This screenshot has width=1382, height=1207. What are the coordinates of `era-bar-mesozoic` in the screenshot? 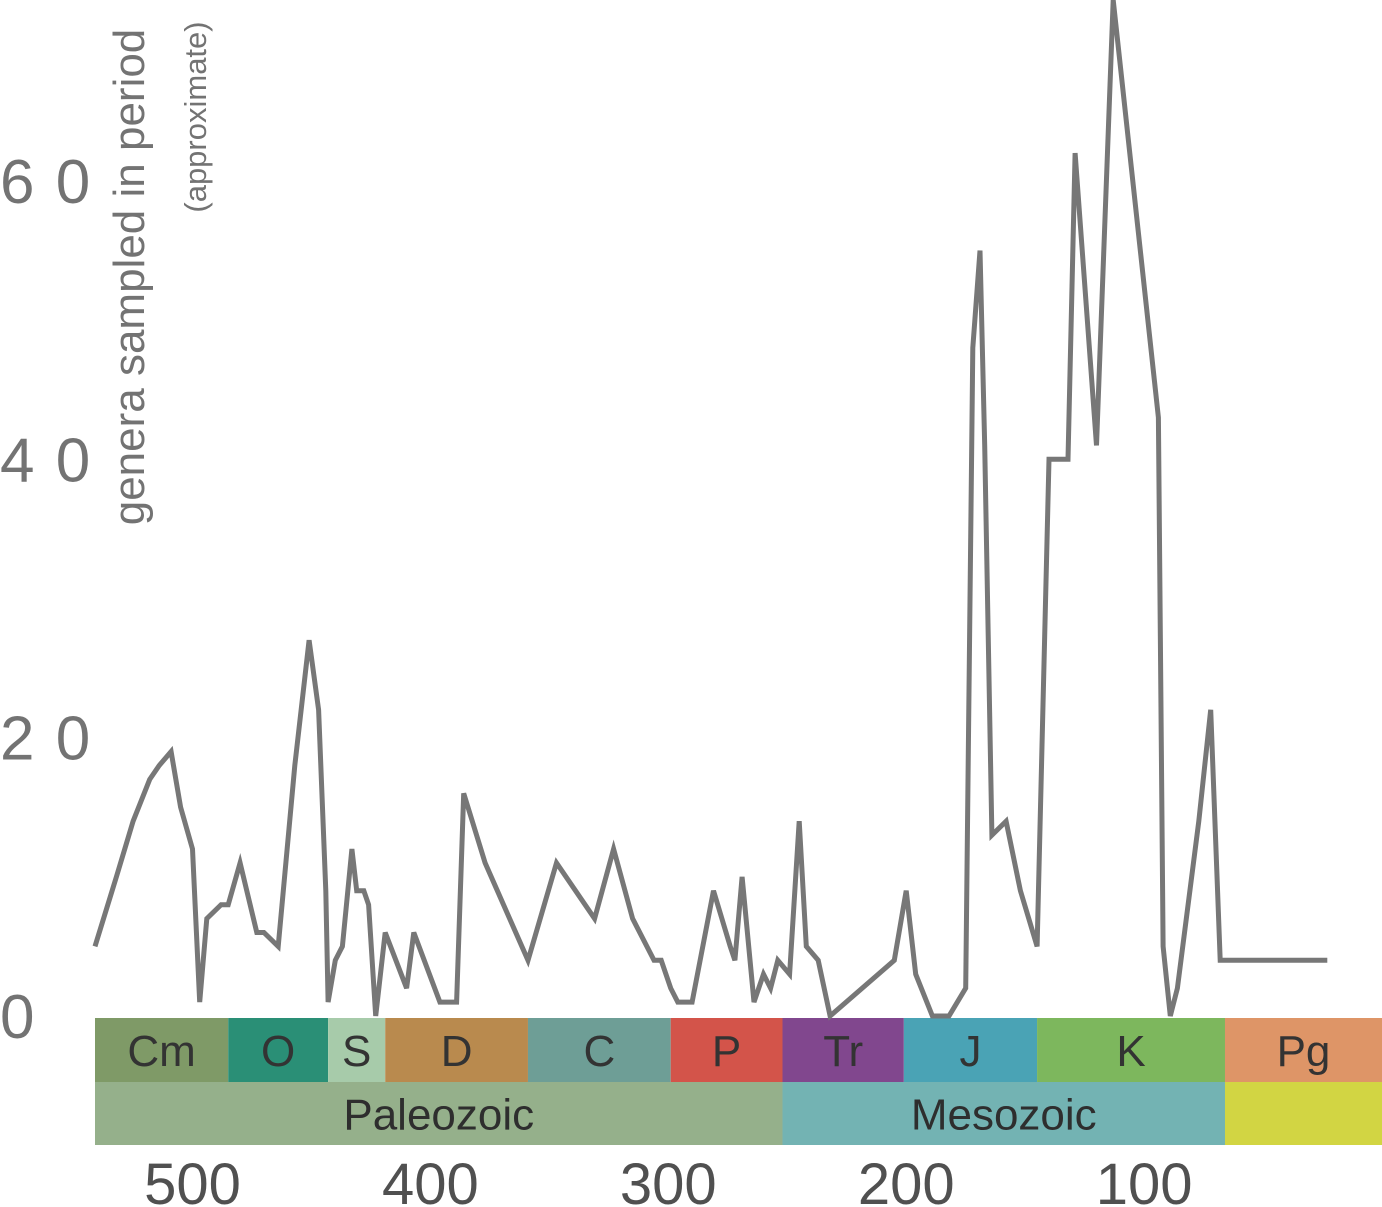 It's located at (1003, 1113).